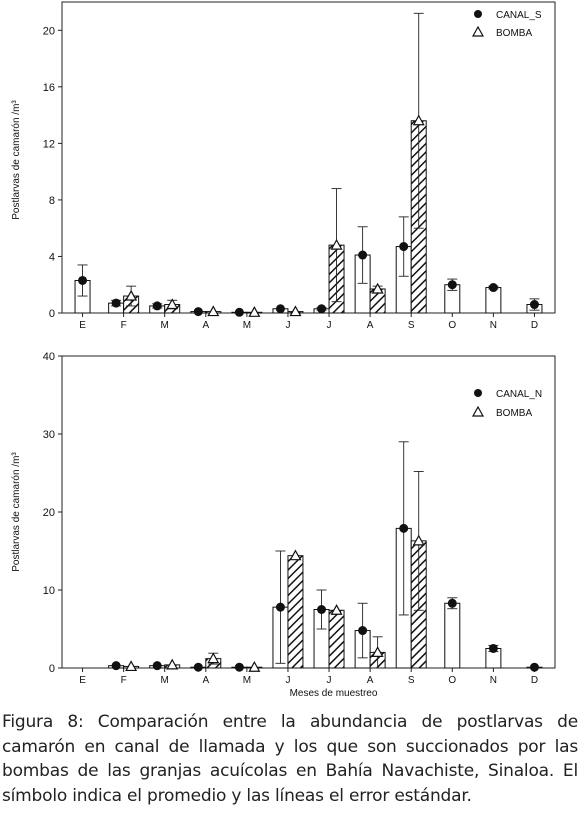 The image size is (580, 825). Describe the element at coordinates (519, 394) in the screenshot. I see `legend-label: CANAL_N` at that location.